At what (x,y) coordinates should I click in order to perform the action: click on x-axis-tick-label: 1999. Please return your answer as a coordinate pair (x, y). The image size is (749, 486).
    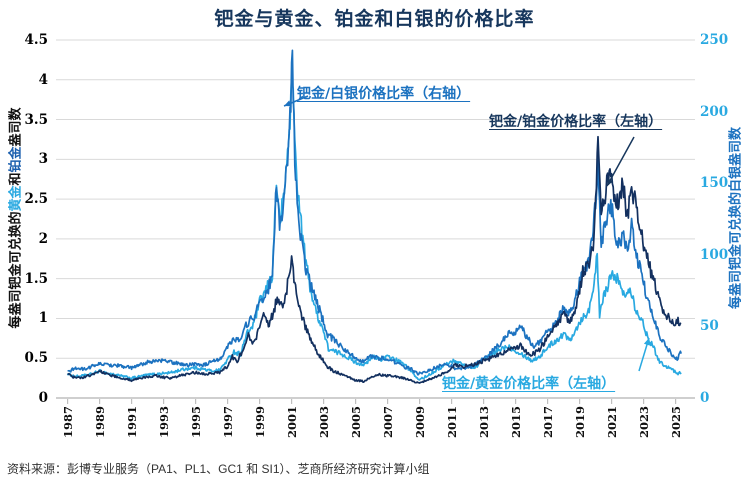
    Looking at the image, I should click on (259, 422).